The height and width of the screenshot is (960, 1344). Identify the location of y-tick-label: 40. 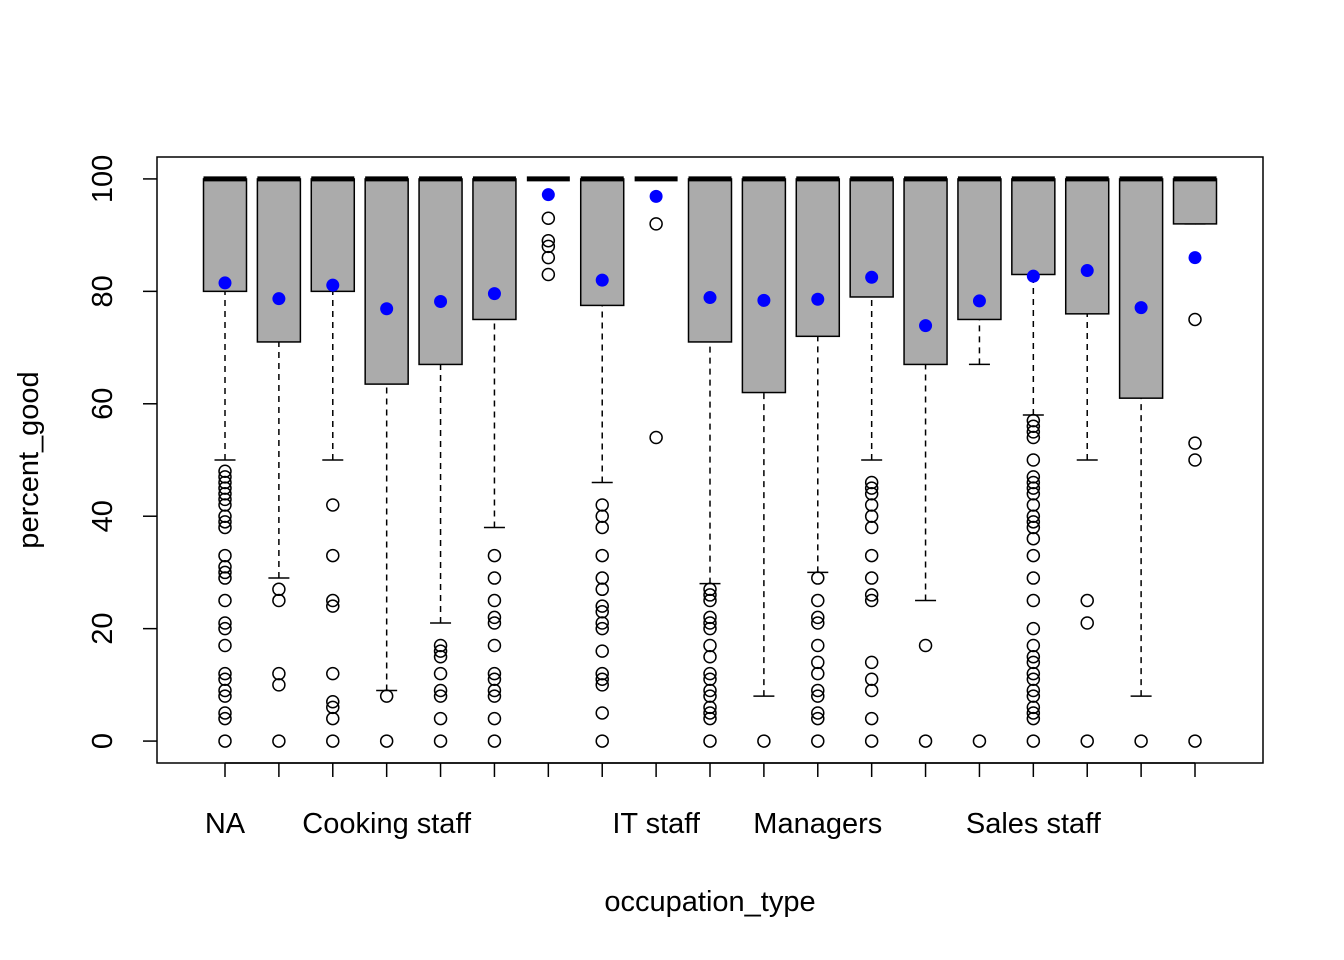
(103, 516).